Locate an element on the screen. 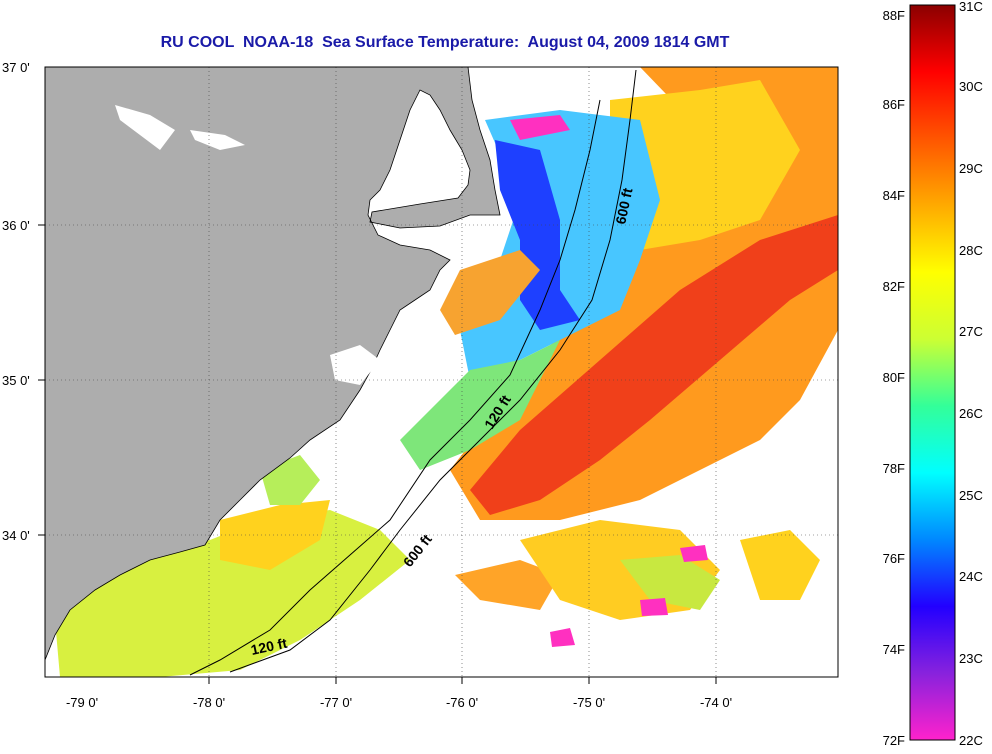 Image resolution: width=992 pixels, height=754 pixels. south-offshore-green is located at coordinates (670, 582).